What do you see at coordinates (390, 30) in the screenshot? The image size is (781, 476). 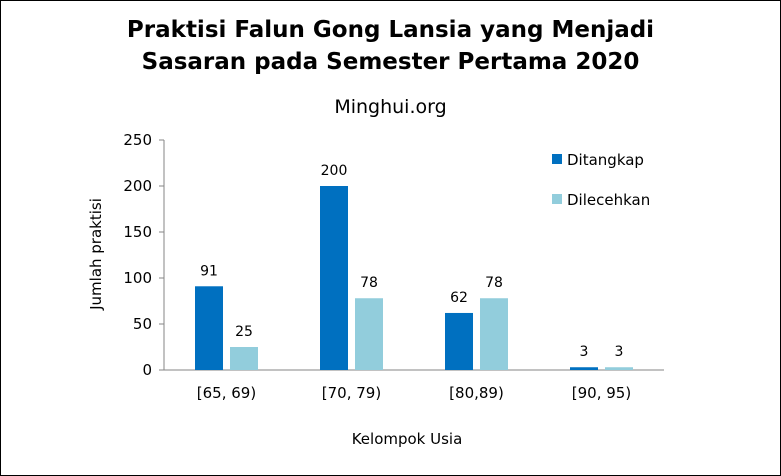 I see `chart-title-line-1: Praktisi Falun Gong Lansia yang Menjadi` at bounding box center [390, 30].